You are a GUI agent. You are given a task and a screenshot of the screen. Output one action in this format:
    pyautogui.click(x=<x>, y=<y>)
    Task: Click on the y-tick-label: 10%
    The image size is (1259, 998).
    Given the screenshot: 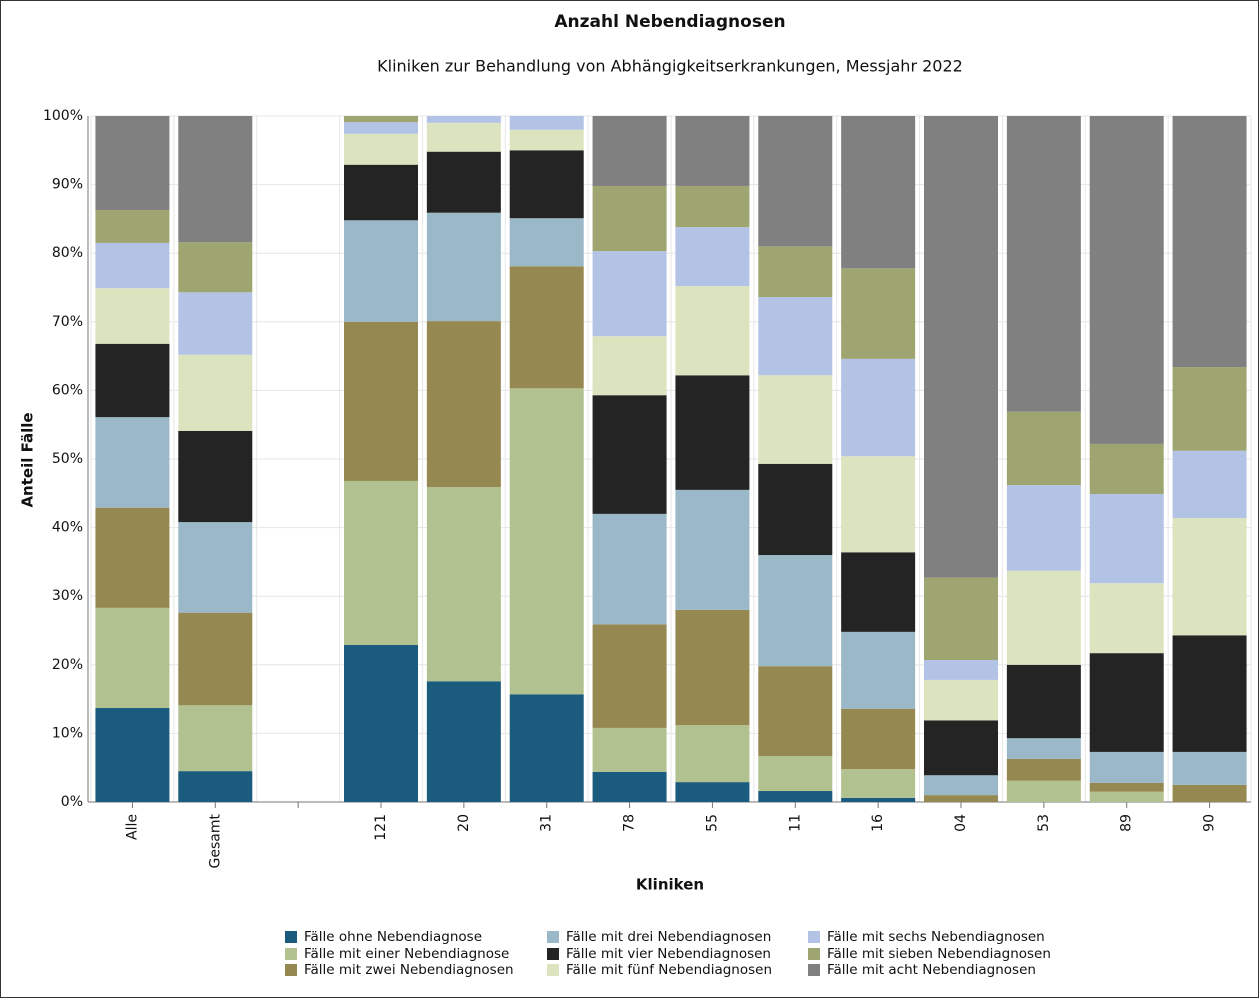 What is the action you would take?
    pyautogui.click(x=67, y=733)
    